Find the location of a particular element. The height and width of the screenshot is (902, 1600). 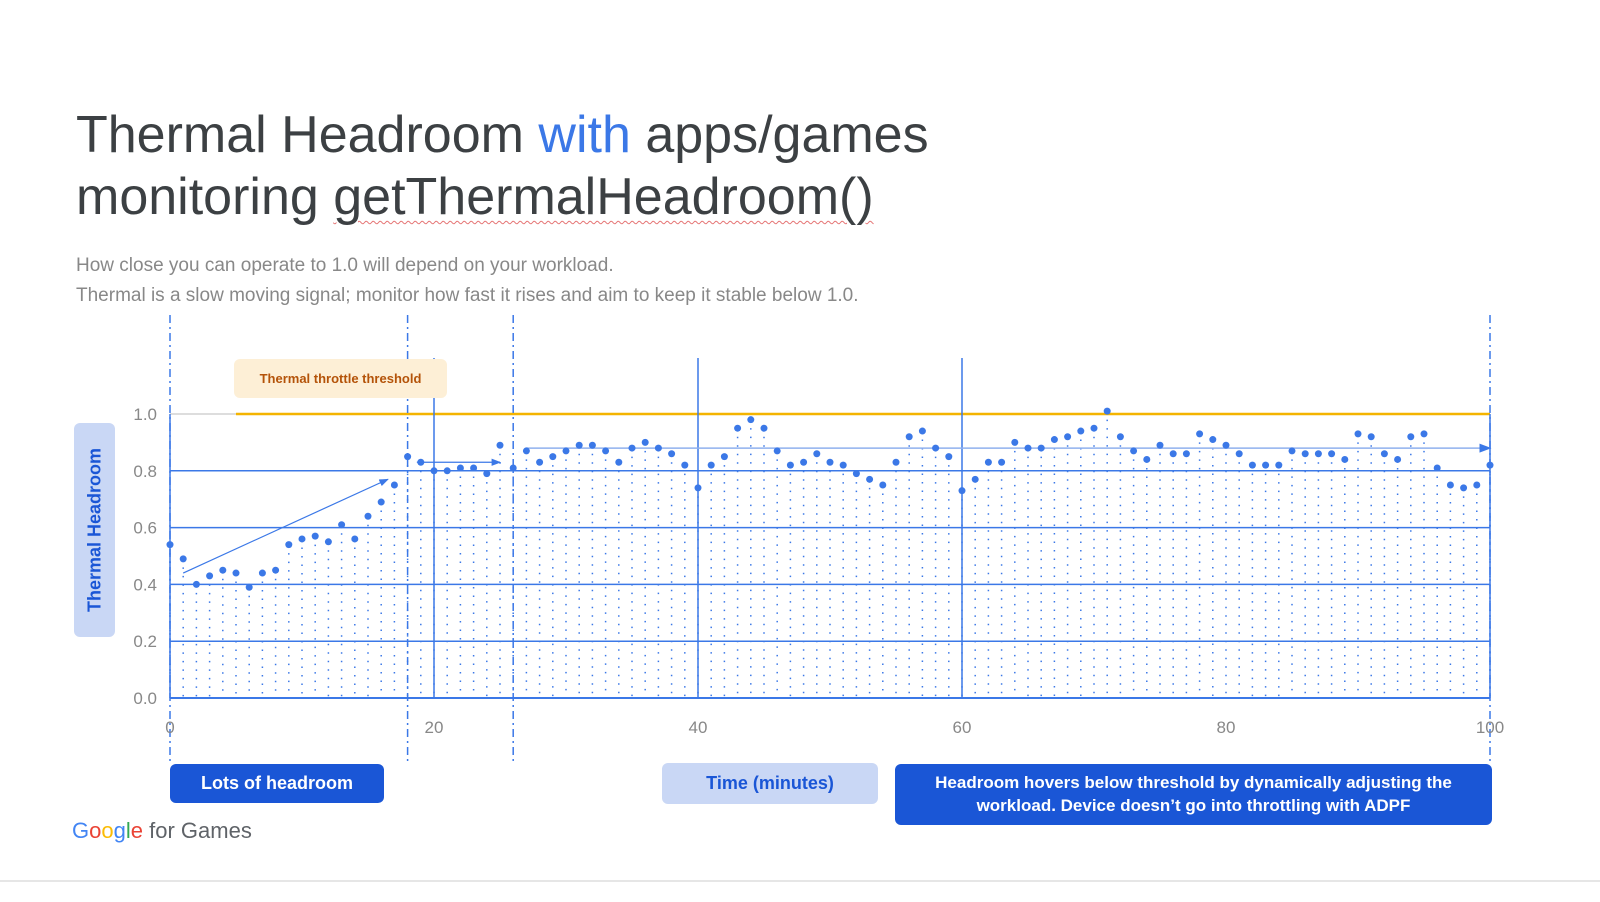

divider is located at coordinates (800, 881).